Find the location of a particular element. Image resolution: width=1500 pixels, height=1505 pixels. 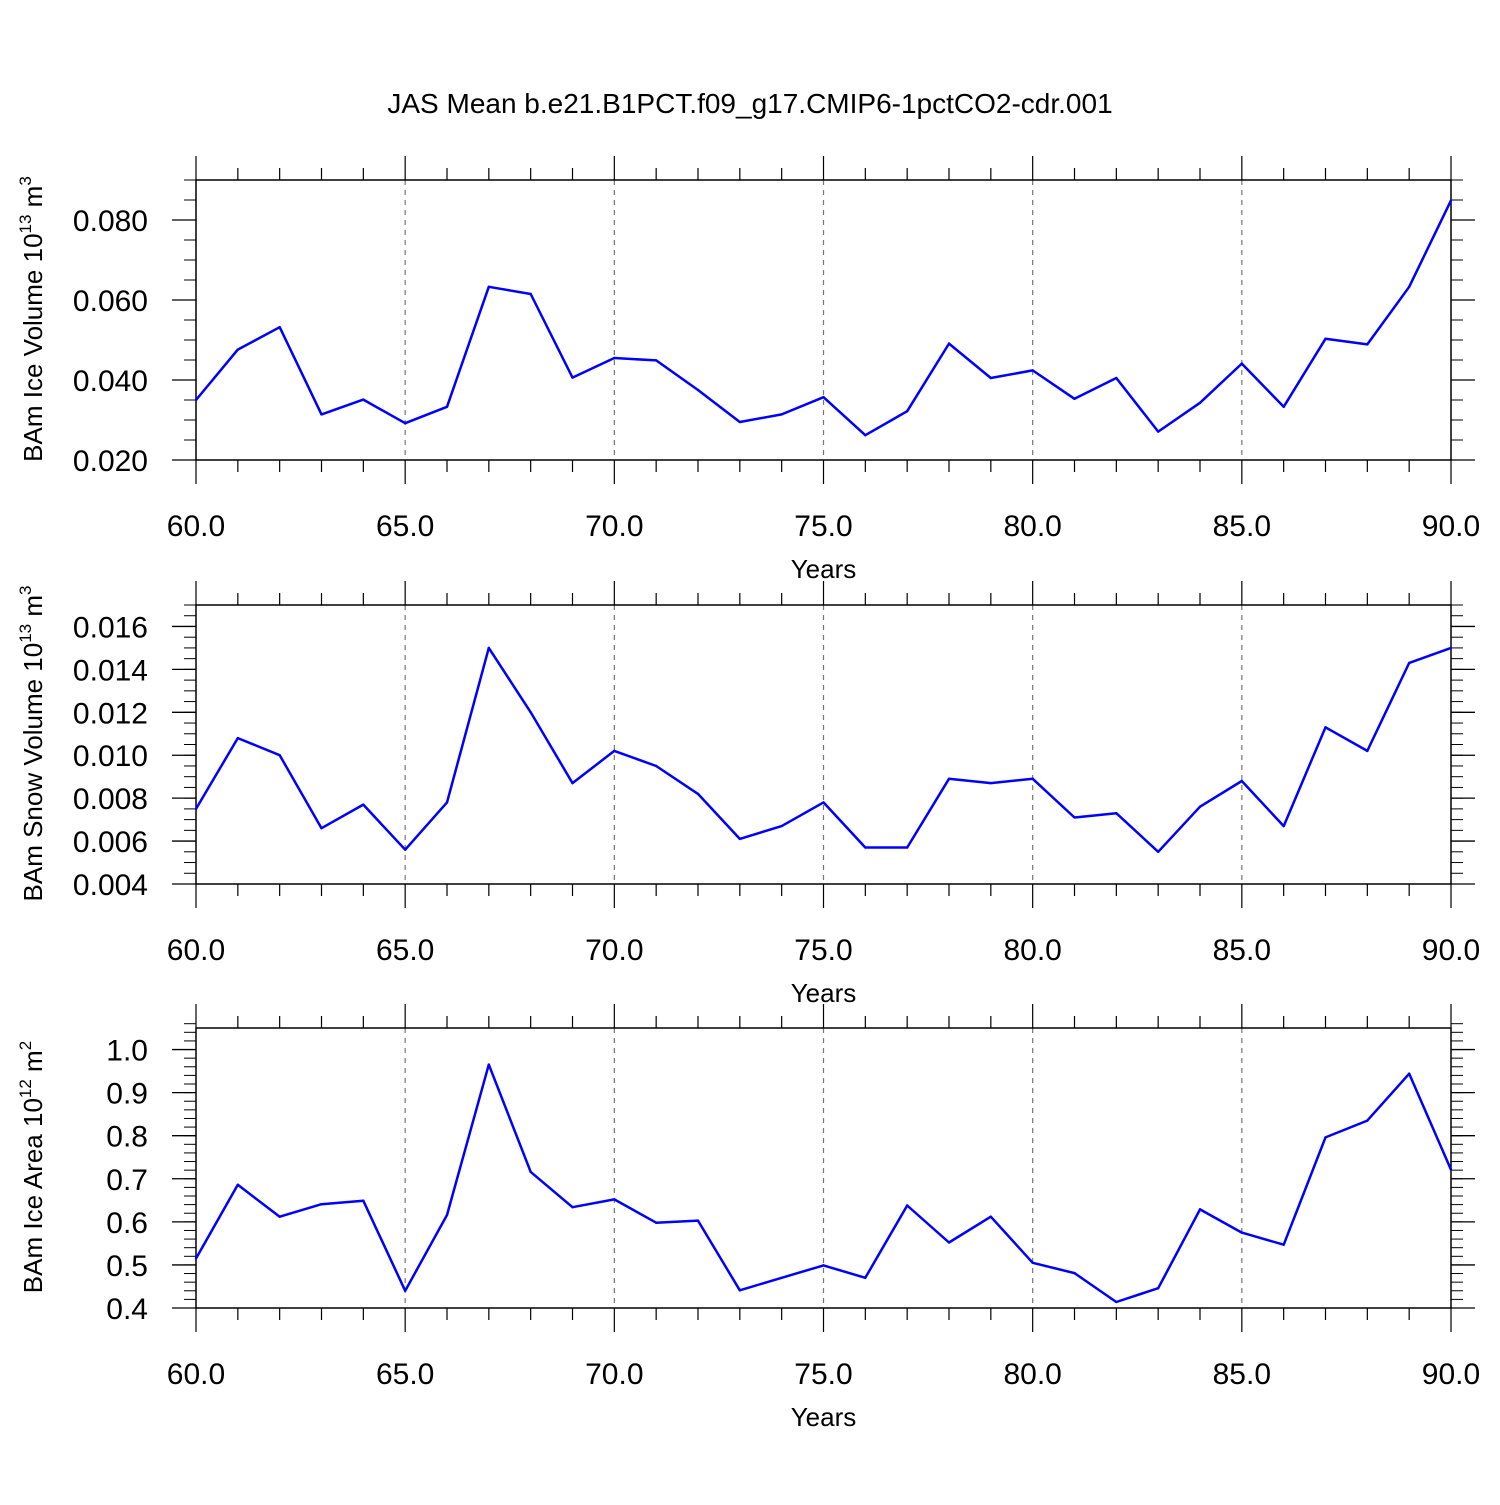

y-tick-label: 0.006 is located at coordinates (110, 842).